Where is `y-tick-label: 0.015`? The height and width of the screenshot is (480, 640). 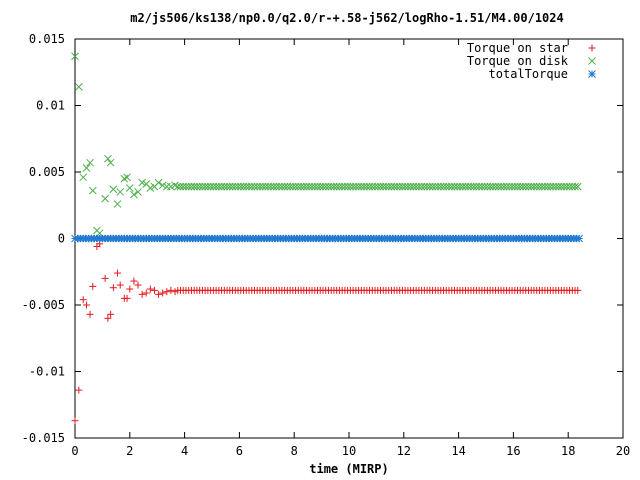 y-tick-label: 0.015 is located at coordinates (47, 39).